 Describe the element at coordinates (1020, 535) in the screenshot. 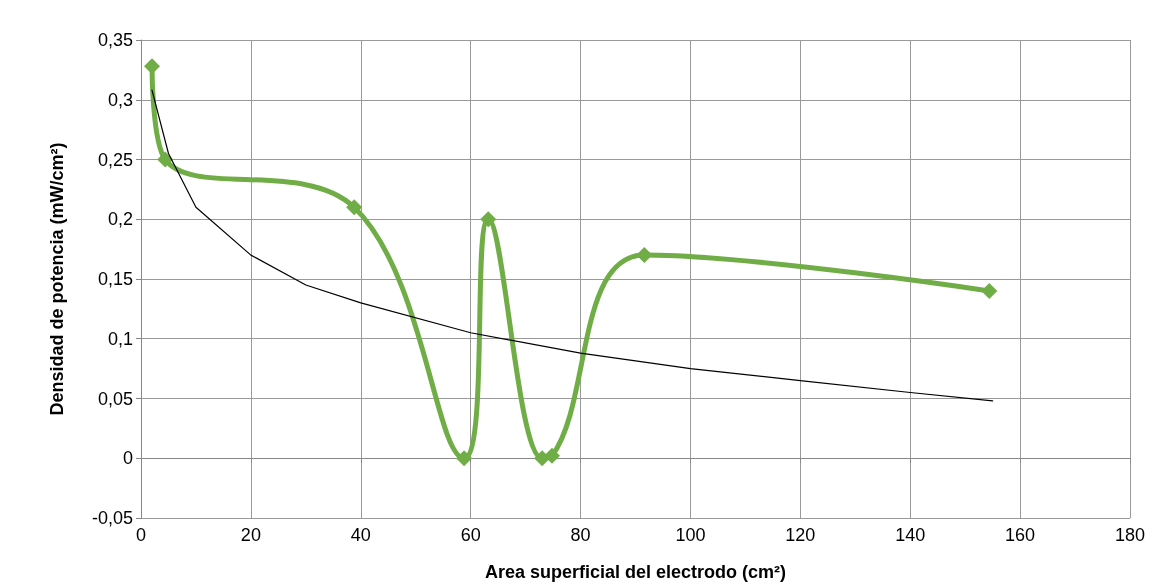

I see `x-tick-label: 160` at that location.